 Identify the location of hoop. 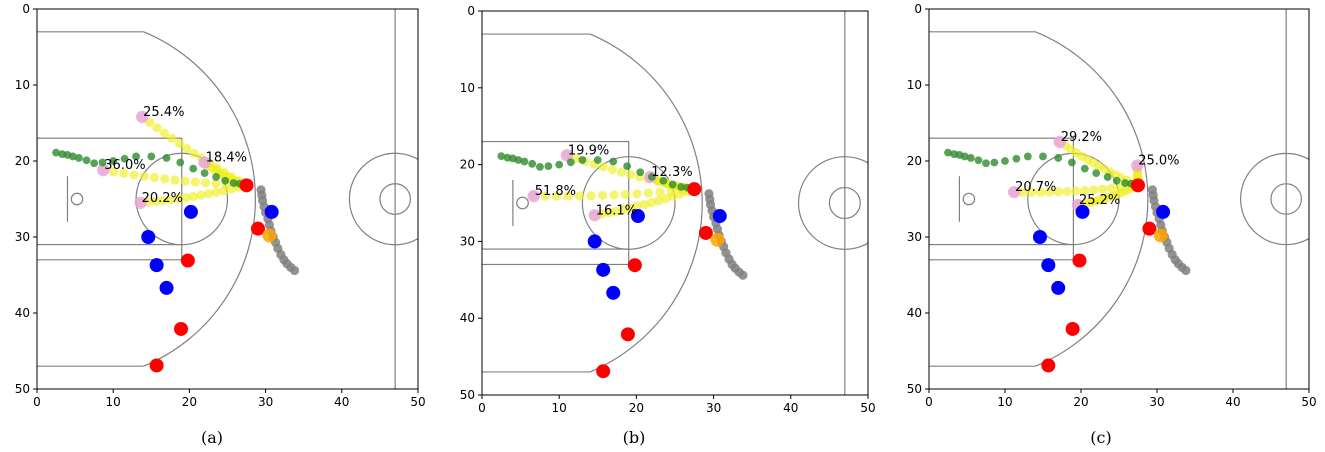
(969, 199).